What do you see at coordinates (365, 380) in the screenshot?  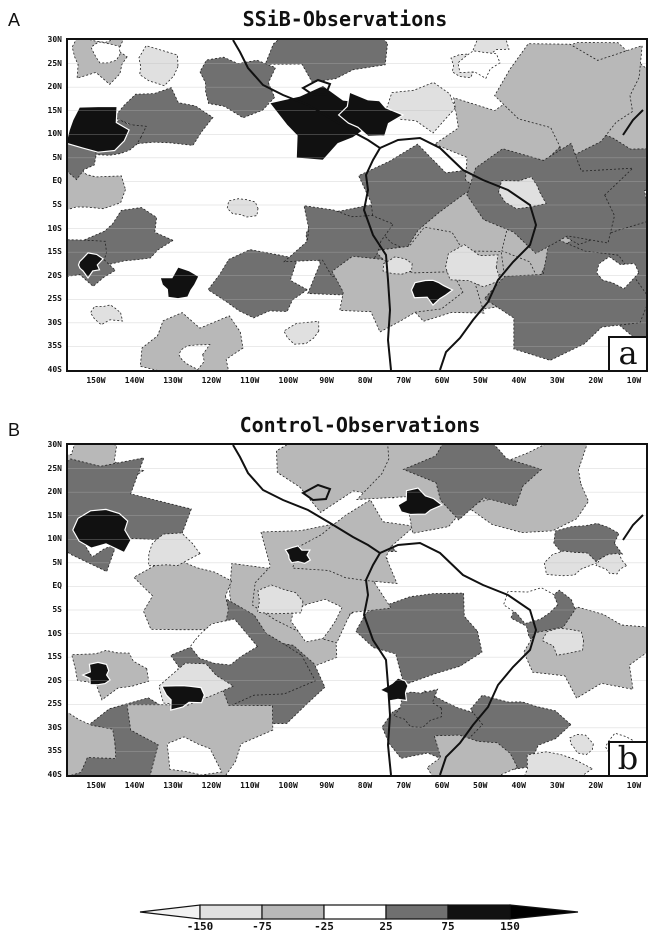 I see `lon-tick-label: 80W` at bounding box center [365, 380].